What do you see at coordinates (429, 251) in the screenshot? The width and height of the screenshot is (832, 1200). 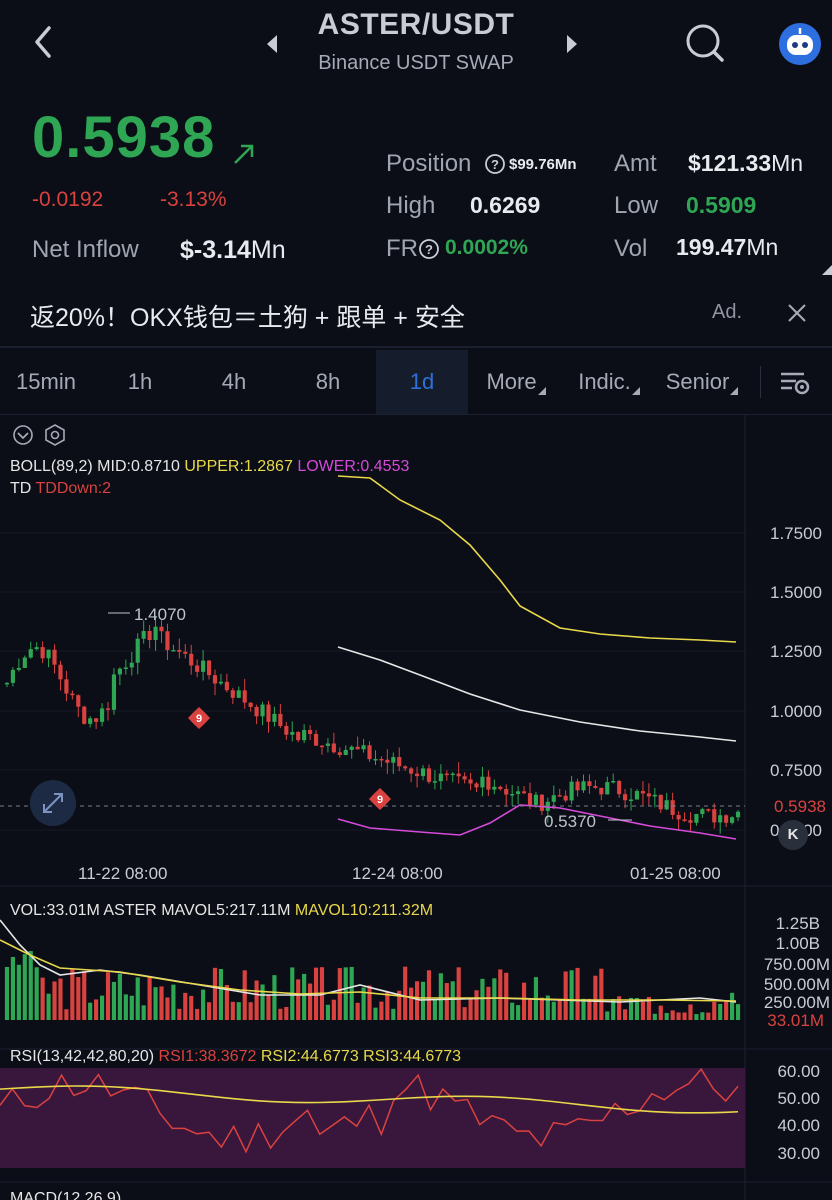 I see `fr-info-icon: ?` at bounding box center [429, 251].